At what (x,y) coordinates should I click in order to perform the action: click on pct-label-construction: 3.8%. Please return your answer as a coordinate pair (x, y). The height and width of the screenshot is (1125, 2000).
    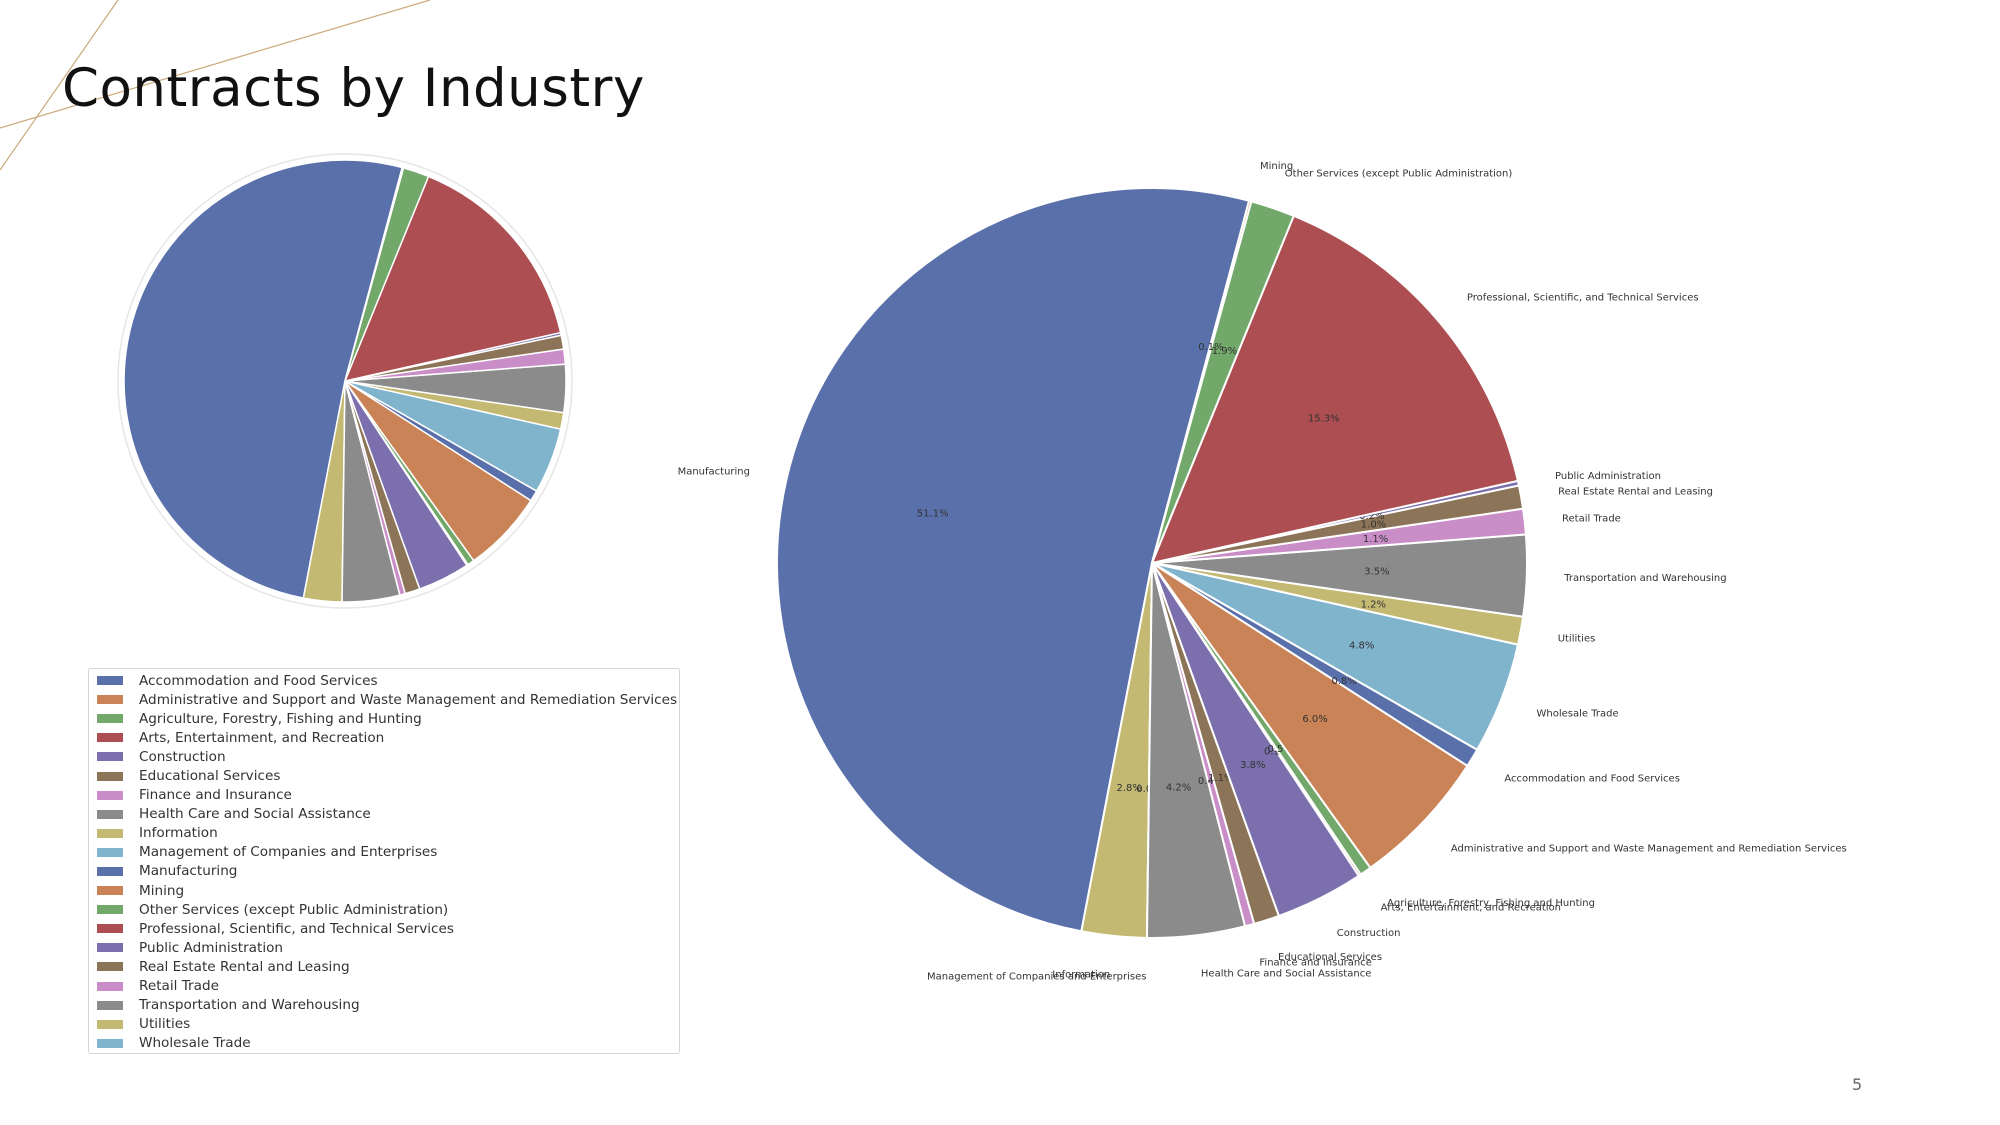
    Looking at the image, I should click on (1252, 765).